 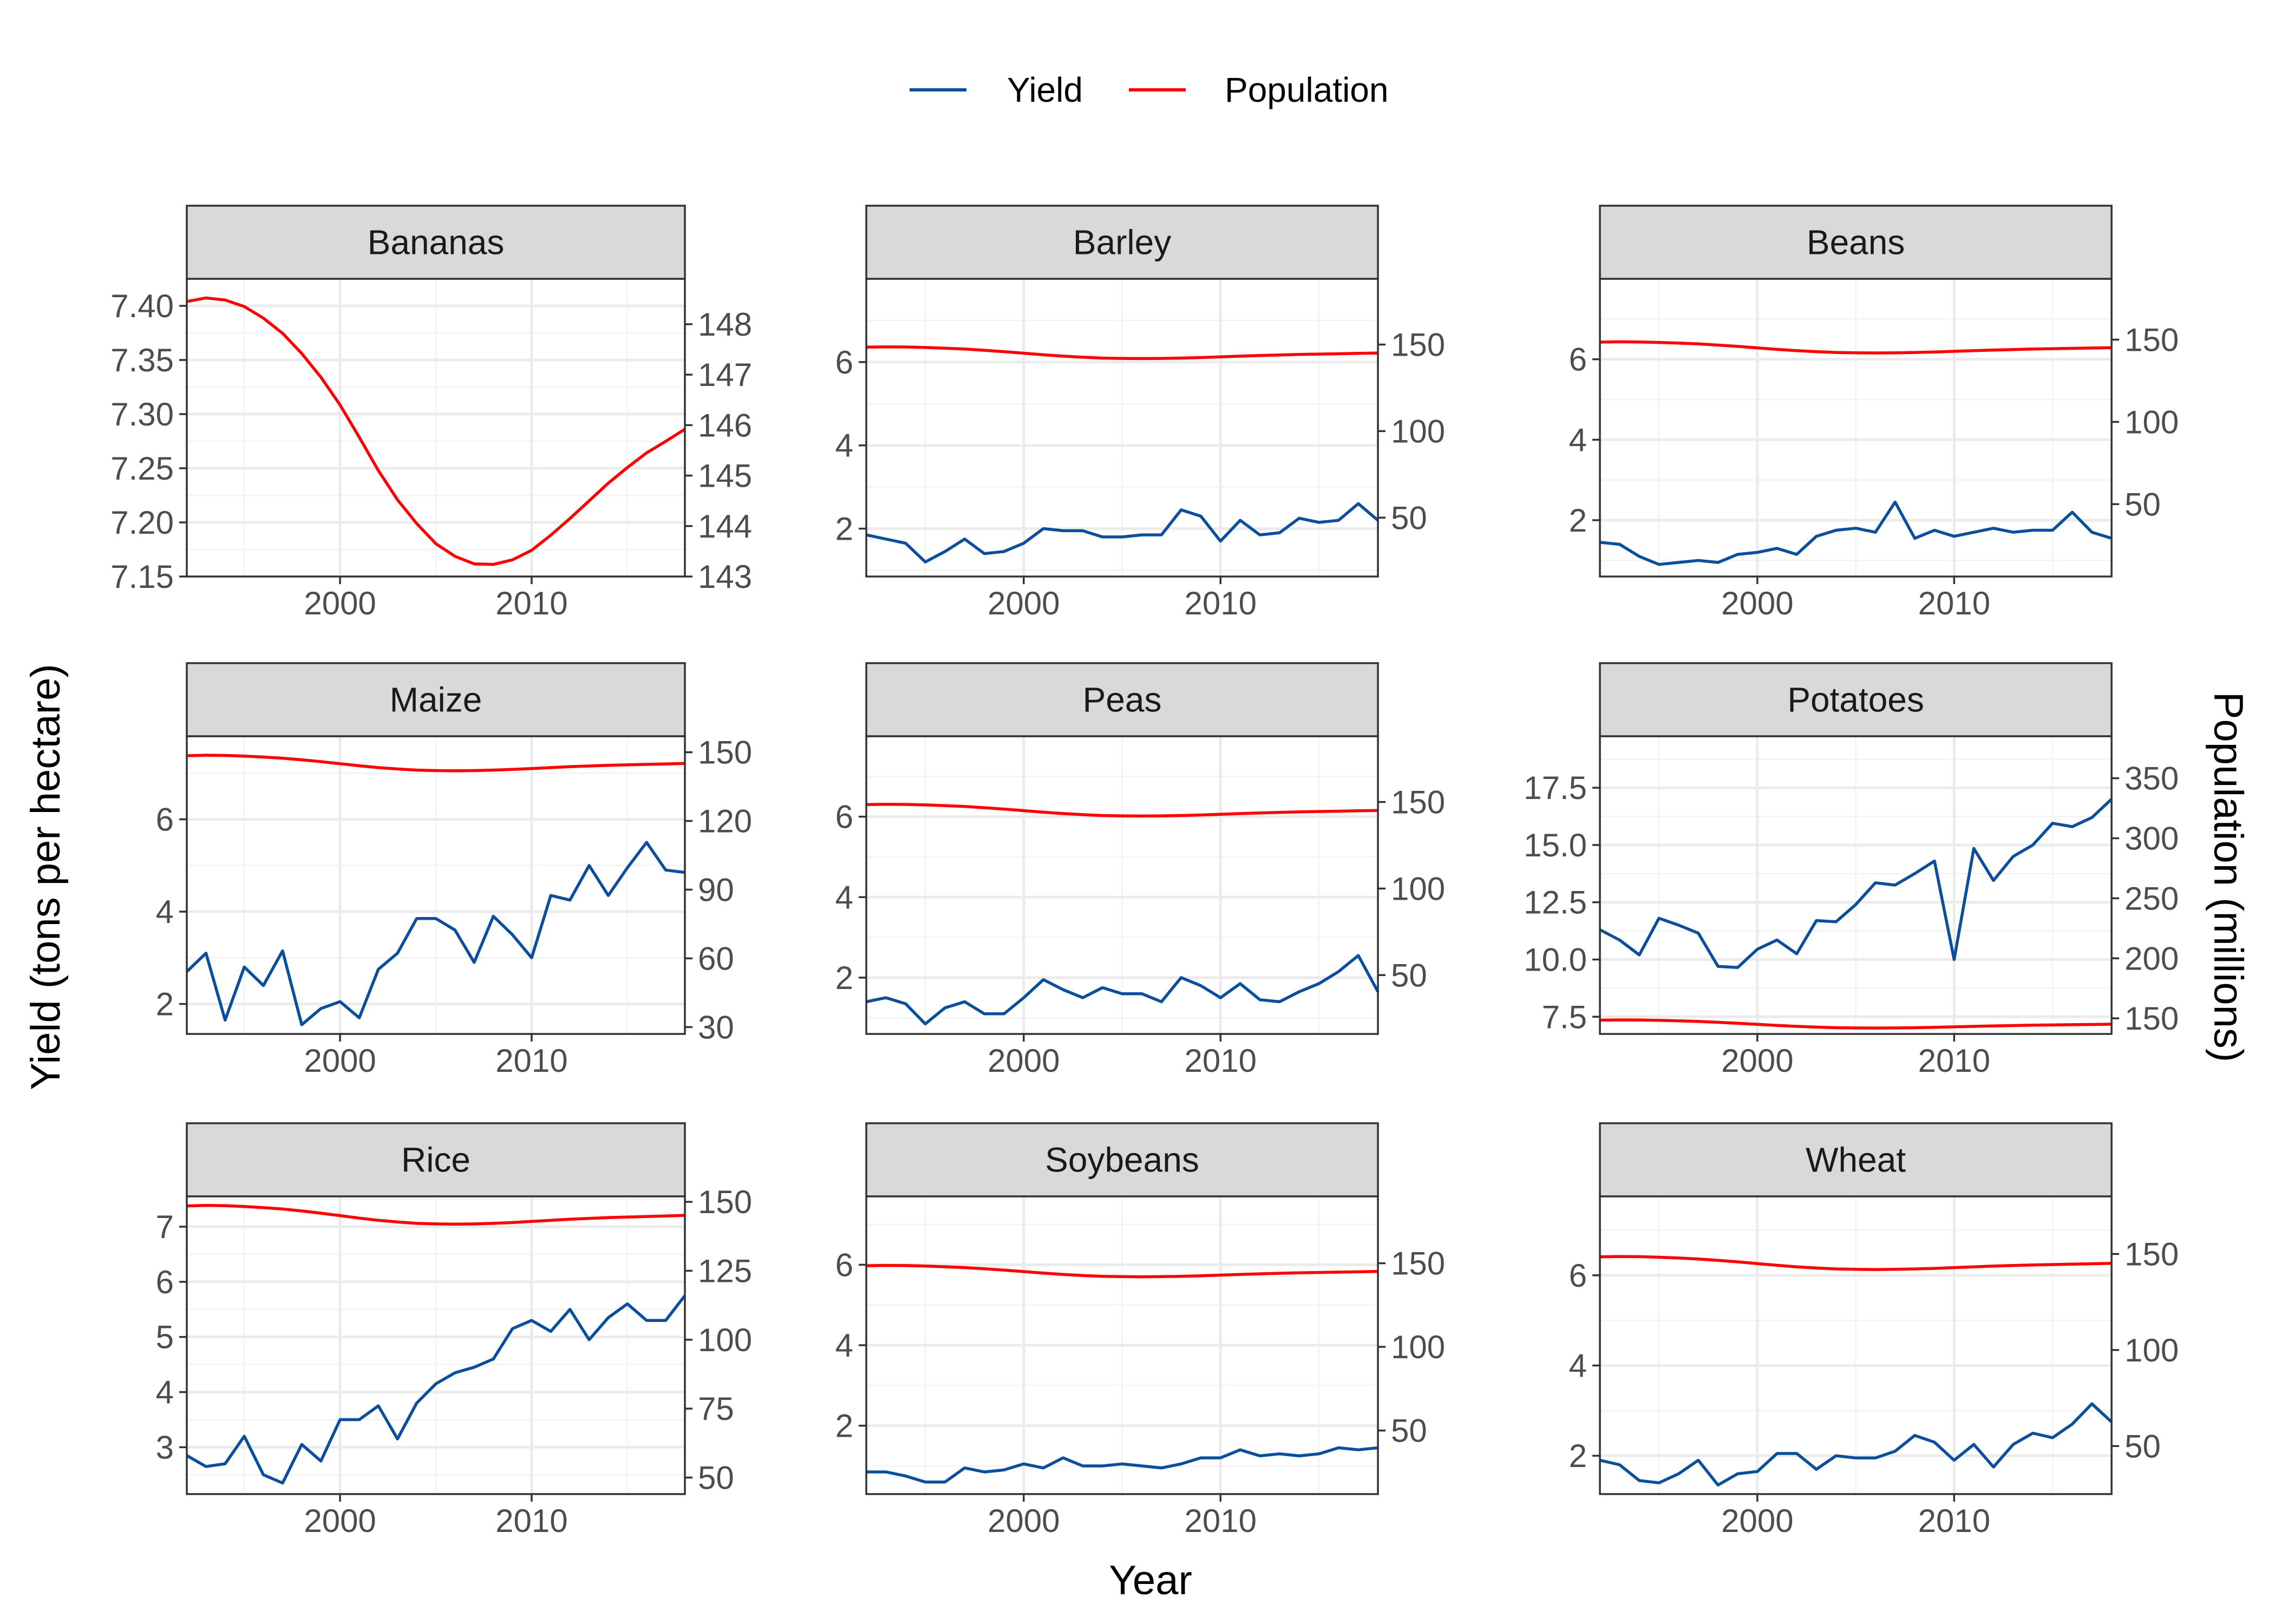 What do you see at coordinates (1045, 89) in the screenshot?
I see `legend-label-yield: Yield` at bounding box center [1045, 89].